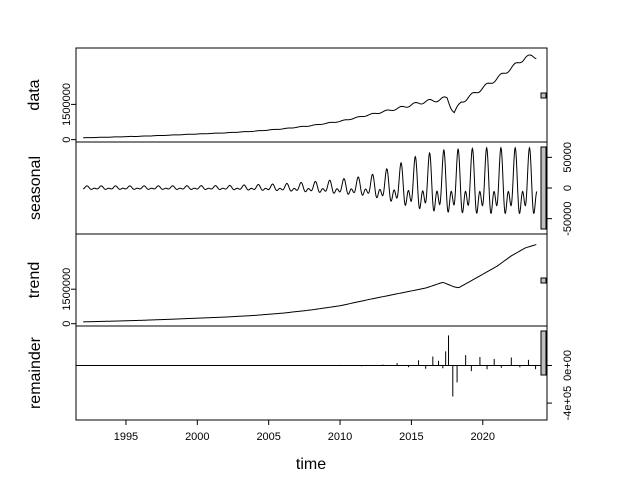 Image resolution: width=625 pixels, height=500 pixels. What do you see at coordinates (197, 437) in the screenshot?
I see `x-tick-label: 2000` at bounding box center [197, 437].